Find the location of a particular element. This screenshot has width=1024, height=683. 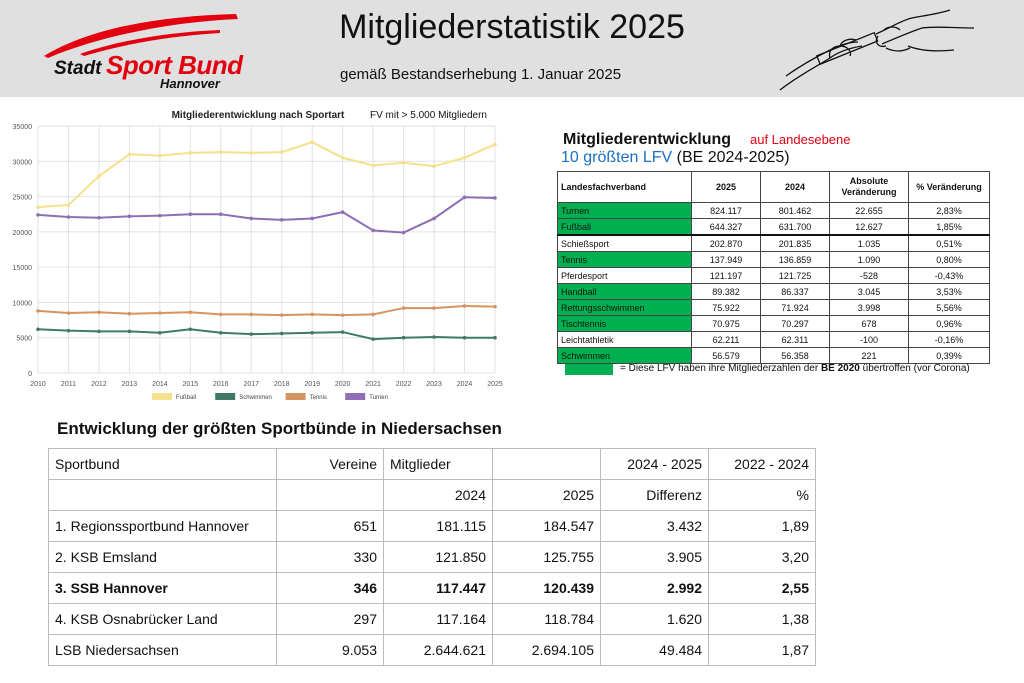

sb-cell-vereine: 346 is located at coordinates (330, 588).